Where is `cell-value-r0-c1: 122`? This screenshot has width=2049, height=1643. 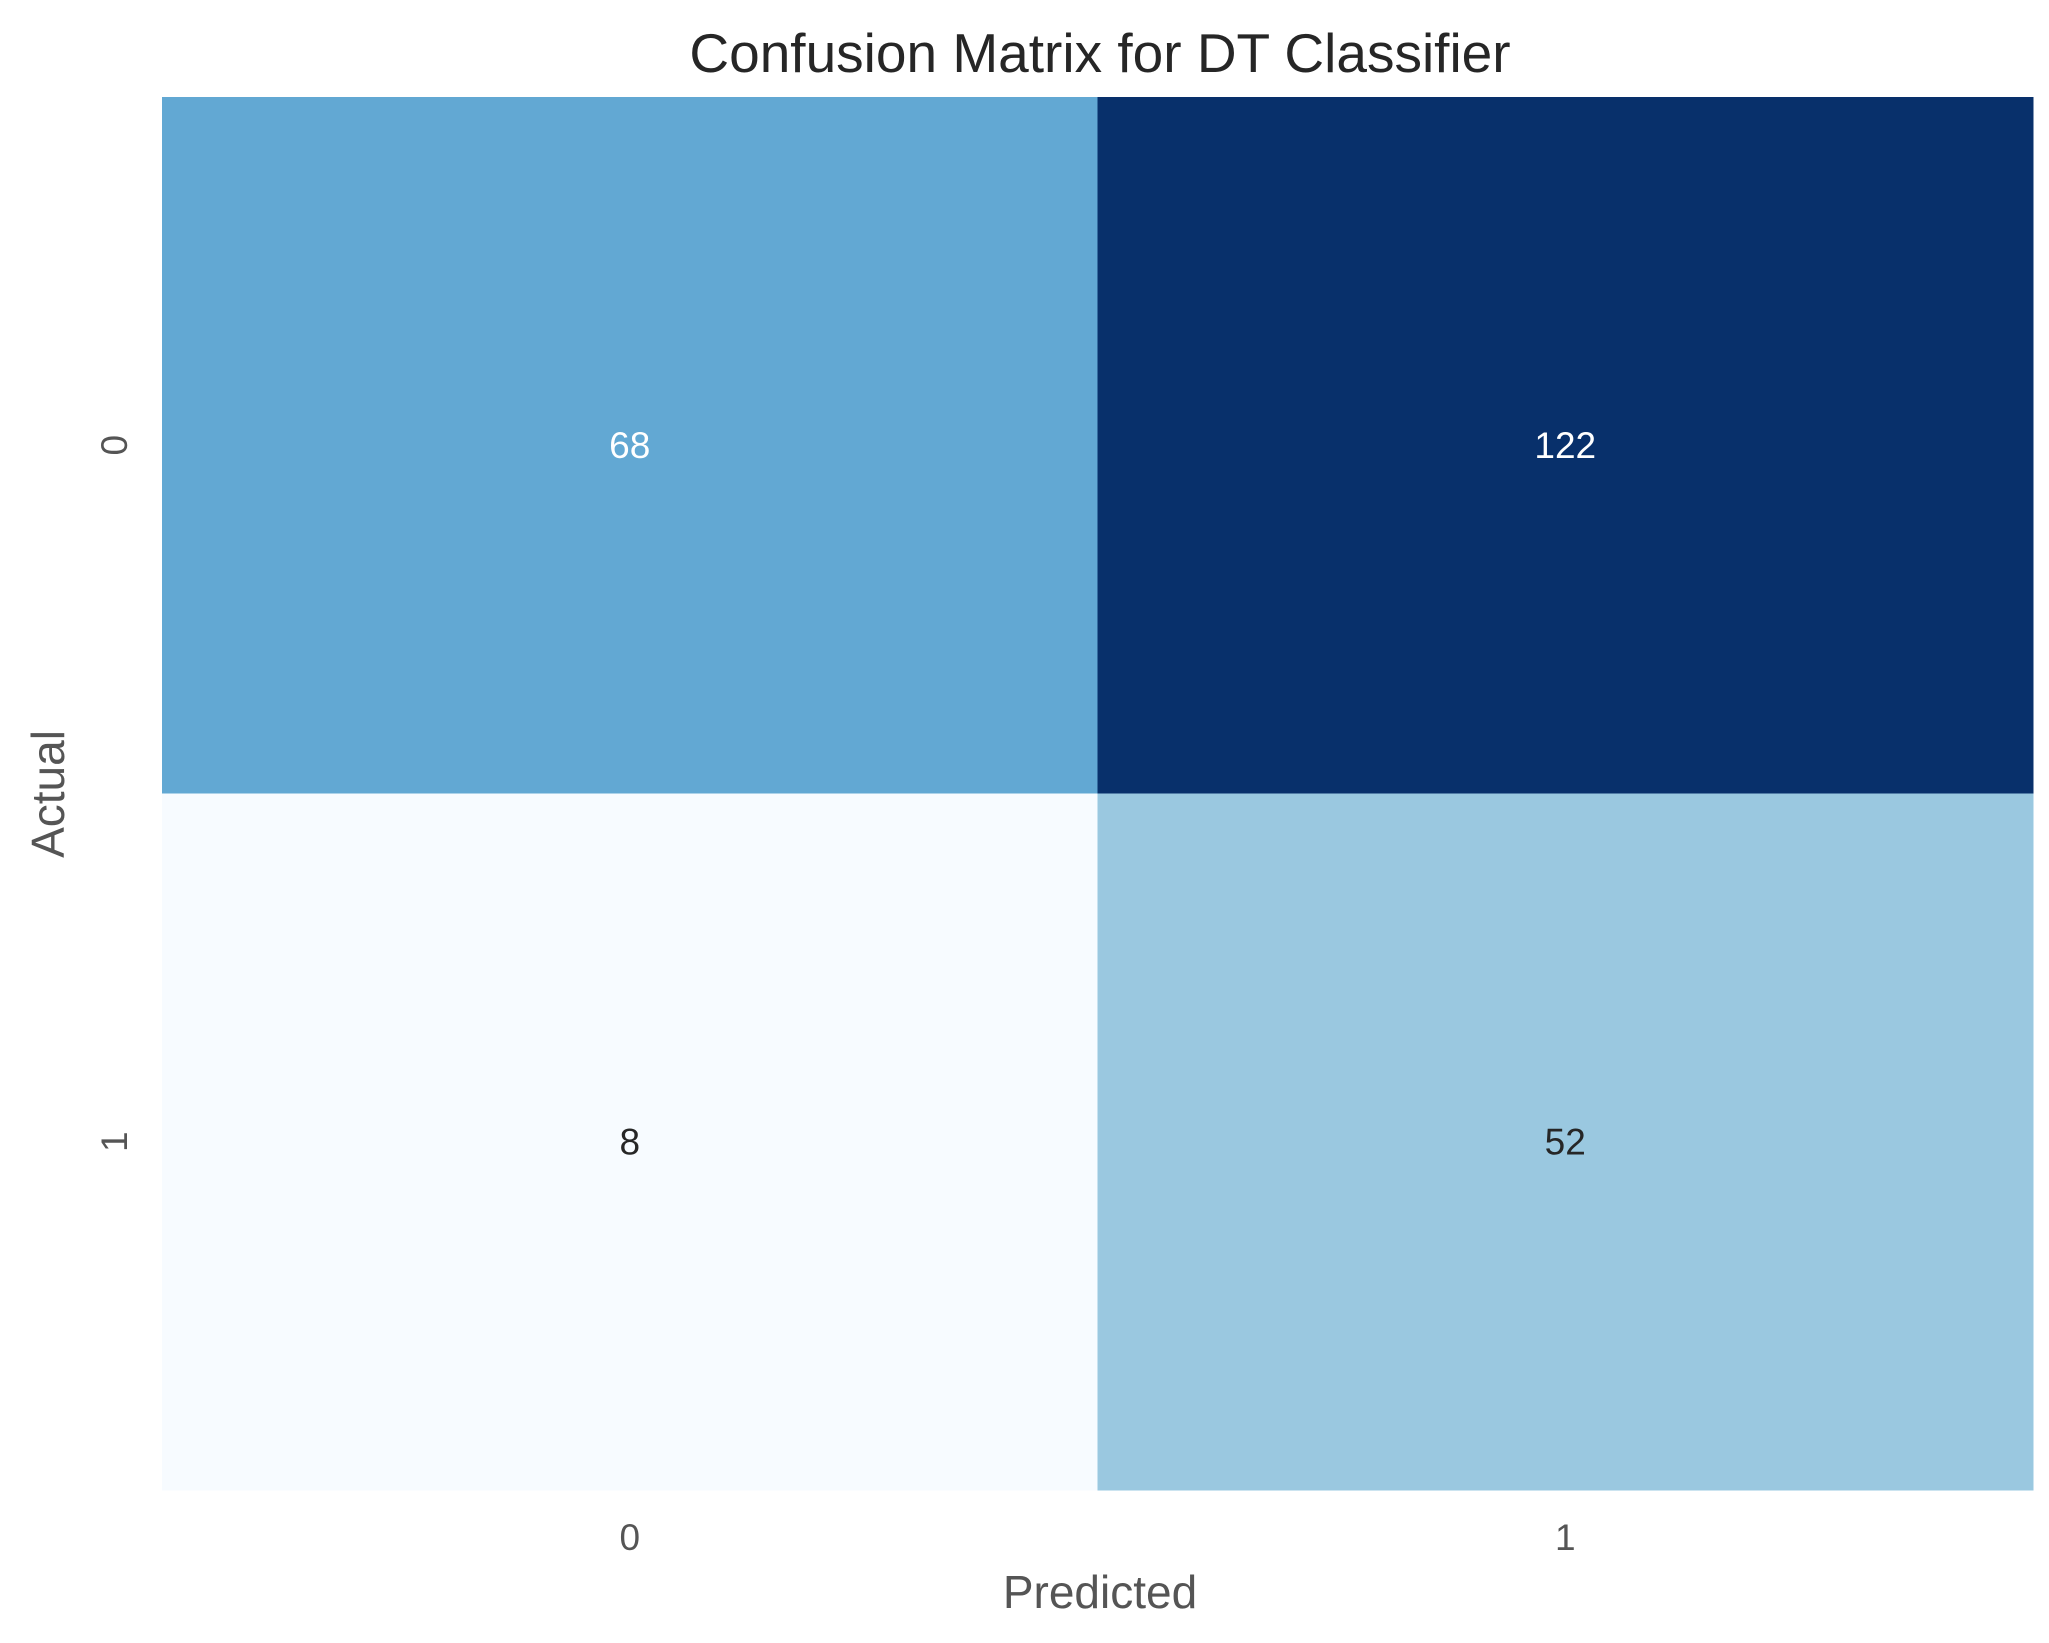
cell-value-r0-c1: 122 is located at coordinates (1565, 445).